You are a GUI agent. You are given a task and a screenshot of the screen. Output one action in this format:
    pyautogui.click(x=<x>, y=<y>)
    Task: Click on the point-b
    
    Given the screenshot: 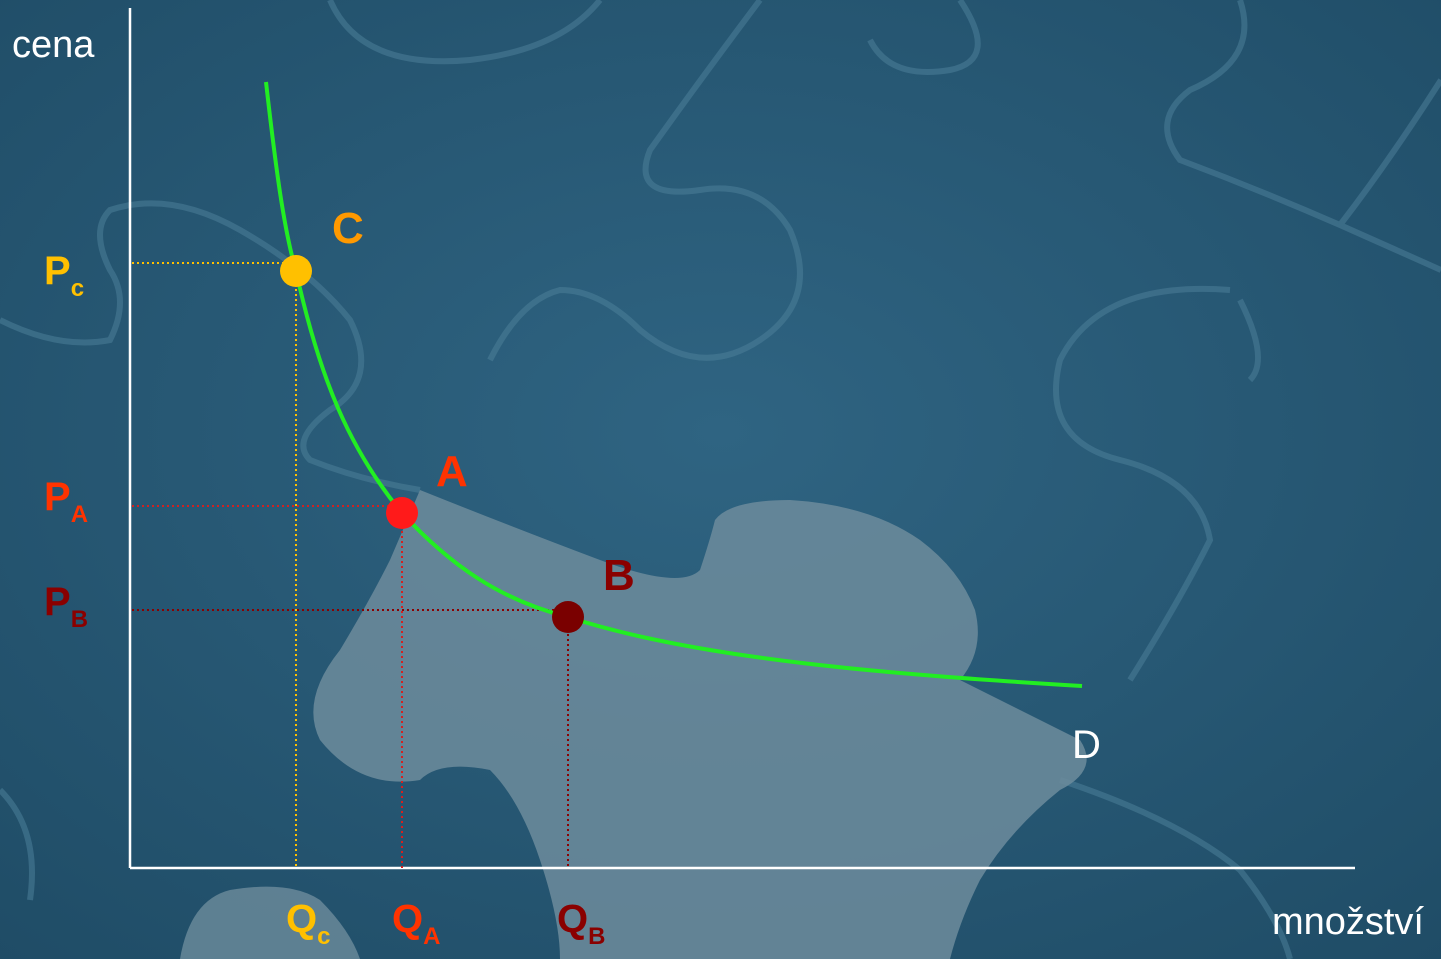 What is the action you would take?
    pyautogui.click(x=568, y=617)
    